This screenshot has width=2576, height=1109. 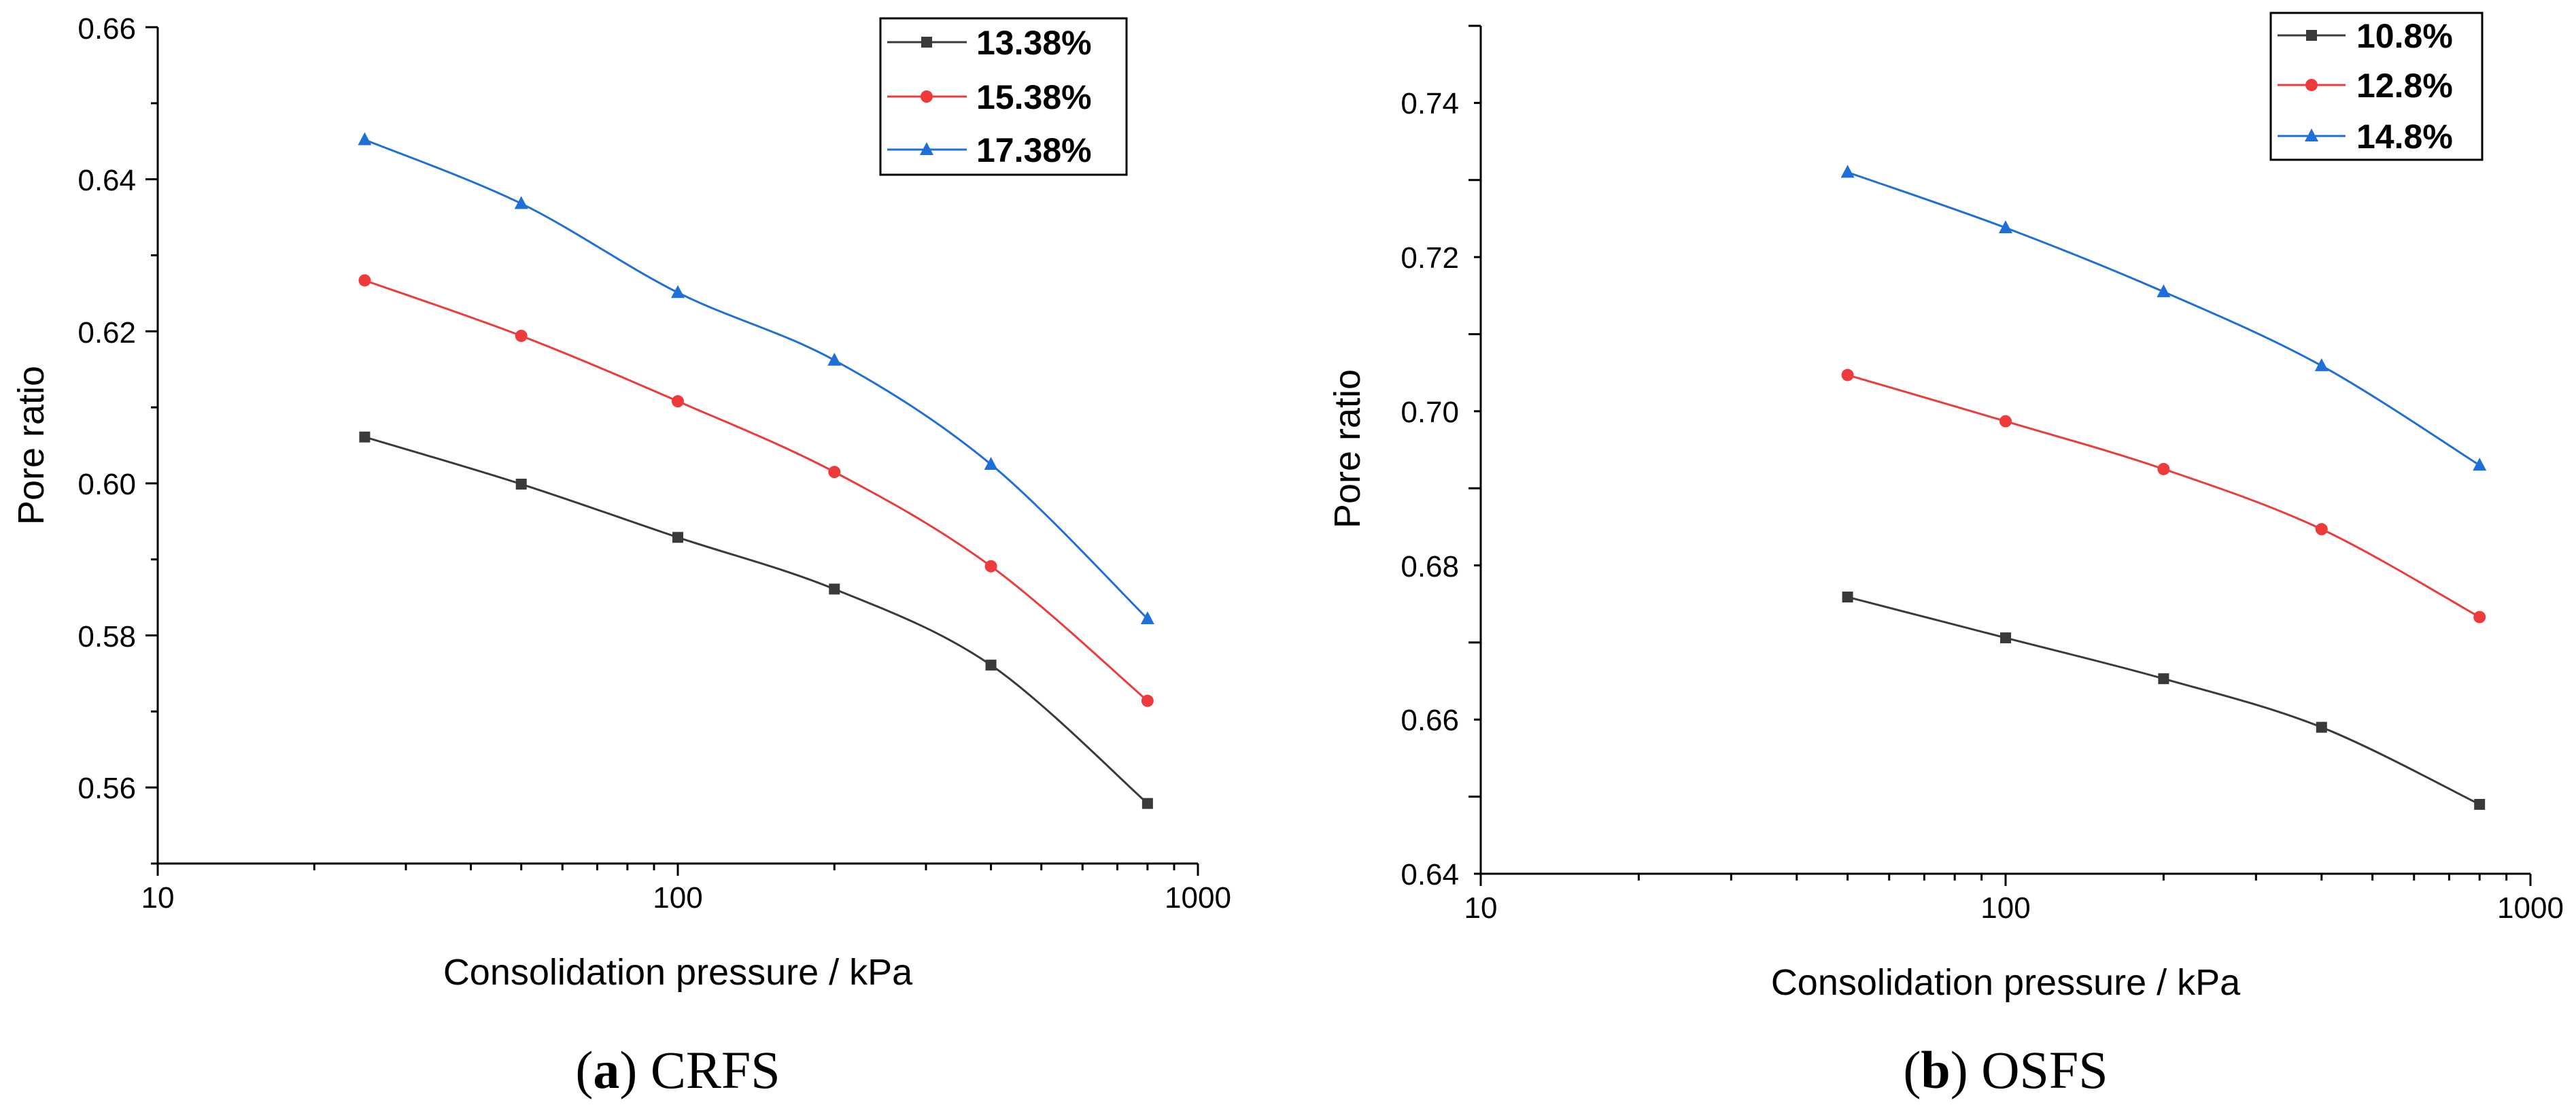 What do you see at coordinates (1034, 150) in the screenshot?
I see `legend-label: 17.38%` at bounding box center [1034, 150].